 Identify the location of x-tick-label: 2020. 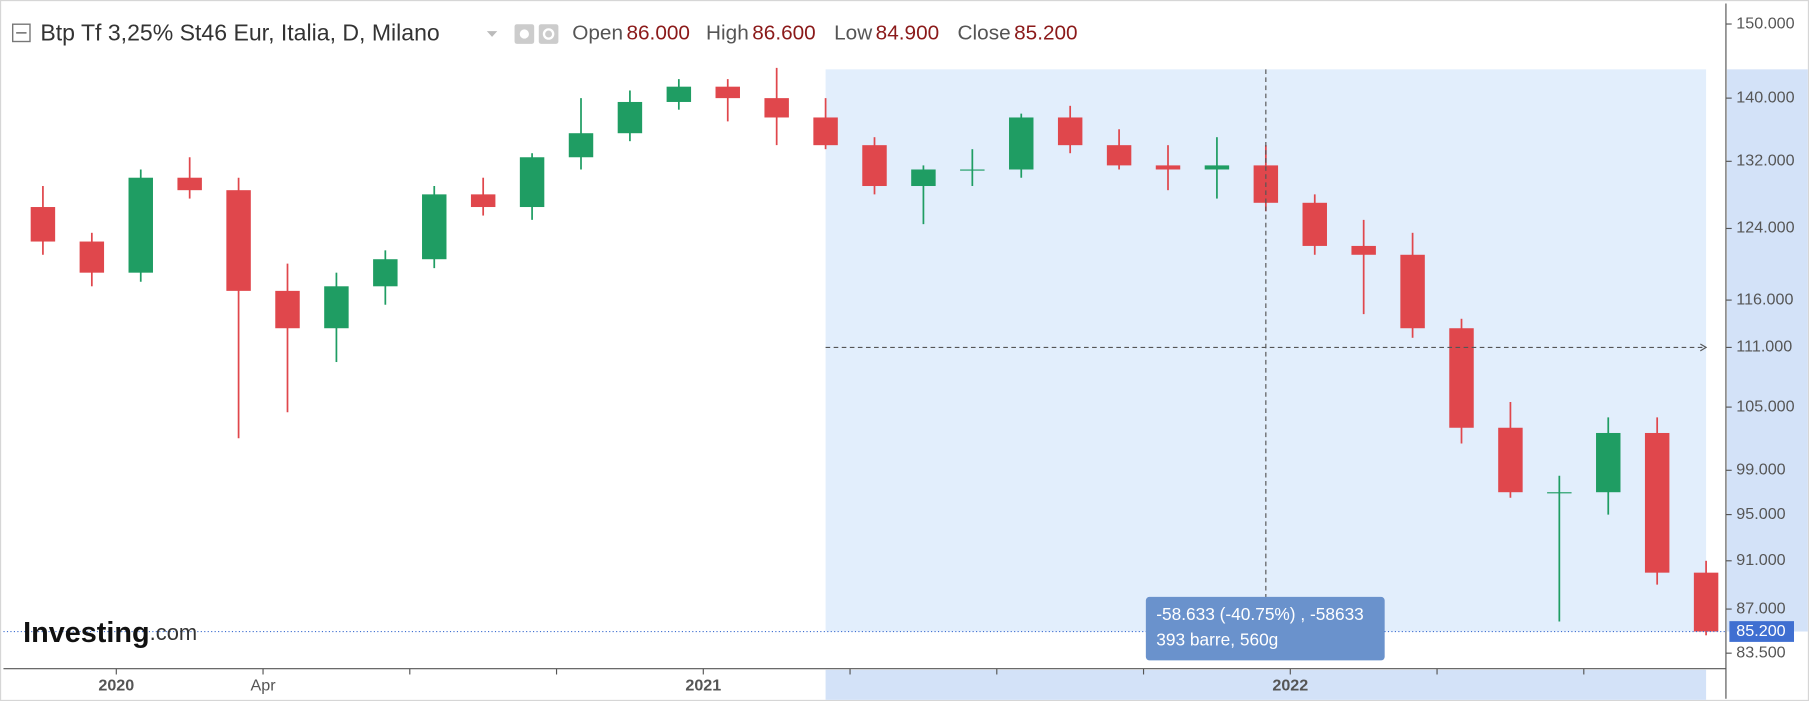
(116, 685).